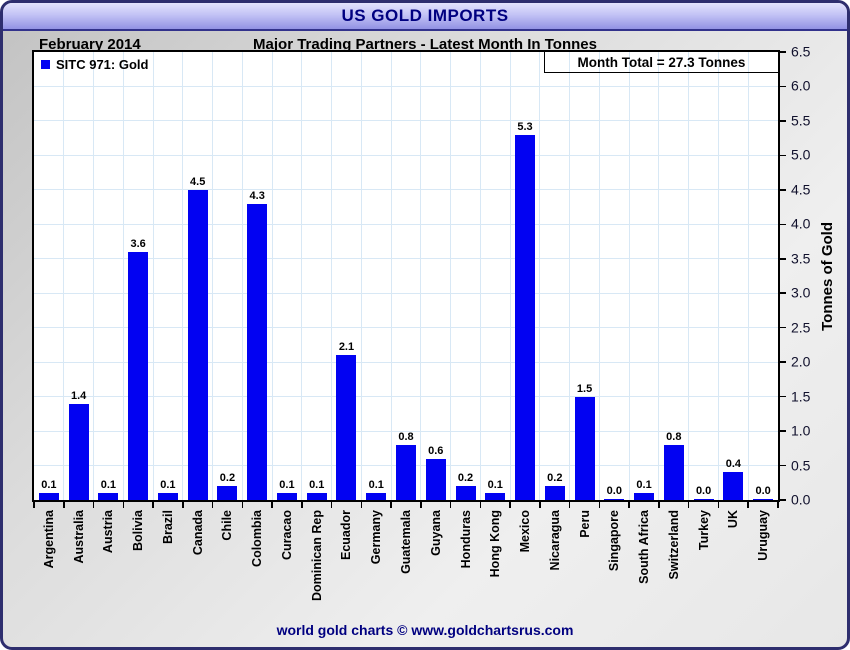 The image size is (850, 650). What do you see at coordinates (661, 62) in the screenshot?
I see `month-total-badge: Month Total = 27.3 Tonnes` at bounding box center [661, 62].